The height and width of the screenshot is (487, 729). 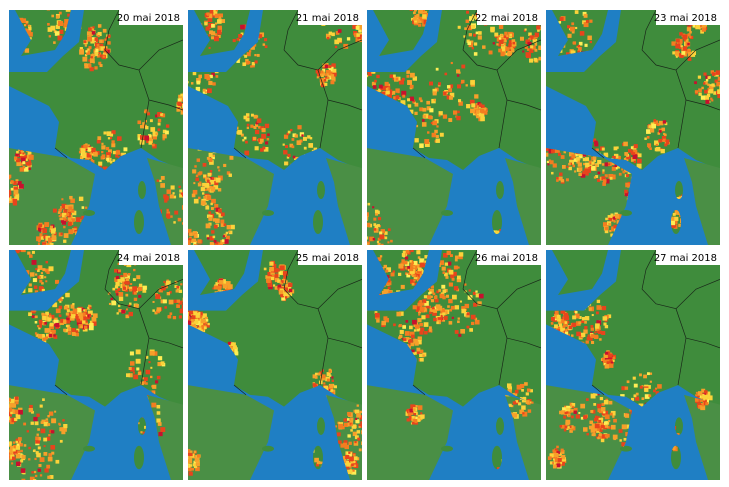 I want to click on map-panel, so click(x=96, y=127).